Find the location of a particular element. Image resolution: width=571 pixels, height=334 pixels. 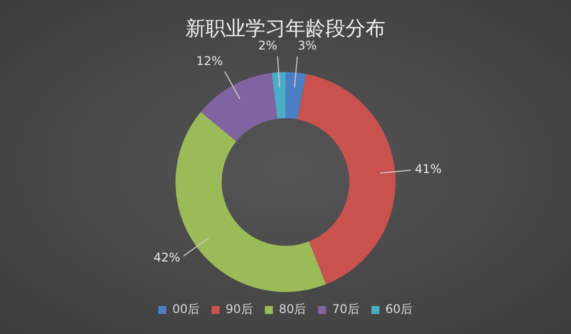

legend-label: 70后 is located at coordinates (346, 309).